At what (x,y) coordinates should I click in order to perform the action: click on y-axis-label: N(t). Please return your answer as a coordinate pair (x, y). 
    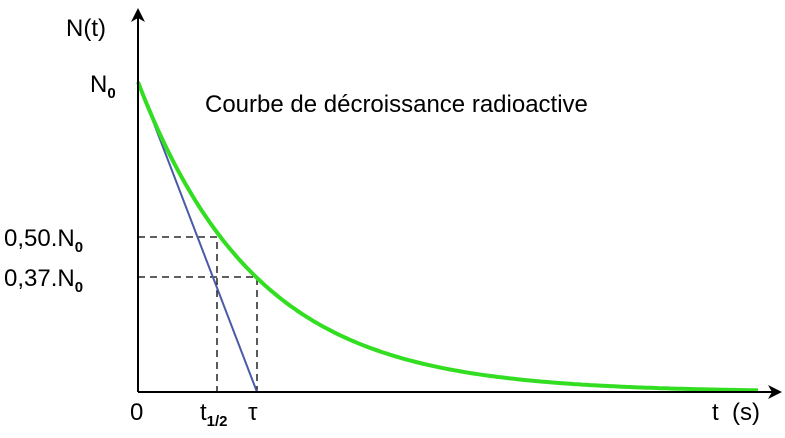
    Looking at the image, I should click on (86, 28).